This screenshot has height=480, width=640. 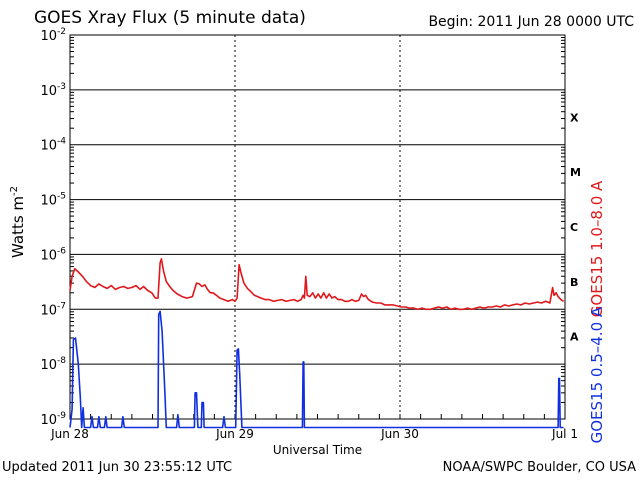 What do you see at coordinates (117, 467) in the screenshot?
I see `updated-timestamp: Updated 2011 Jun 30 23:55:12 UTC` at bounding box center [117, 467].